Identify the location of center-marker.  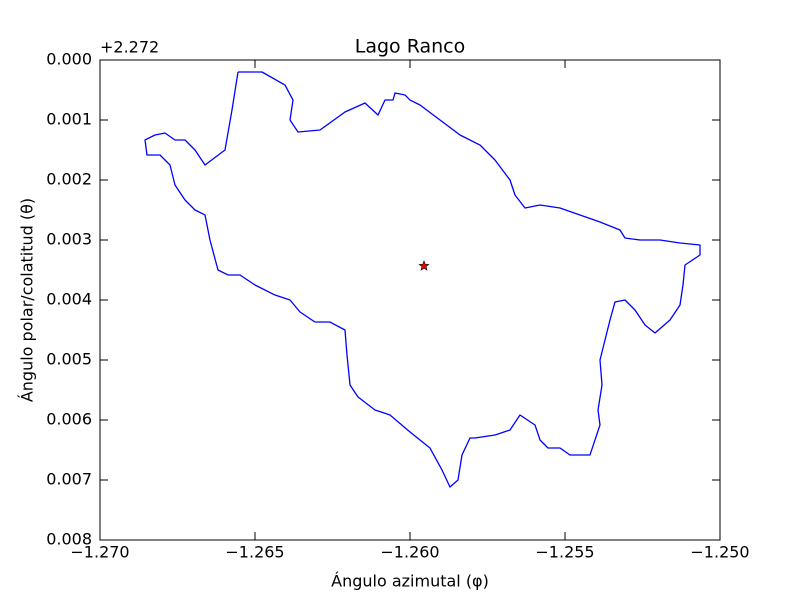
(424, 265).